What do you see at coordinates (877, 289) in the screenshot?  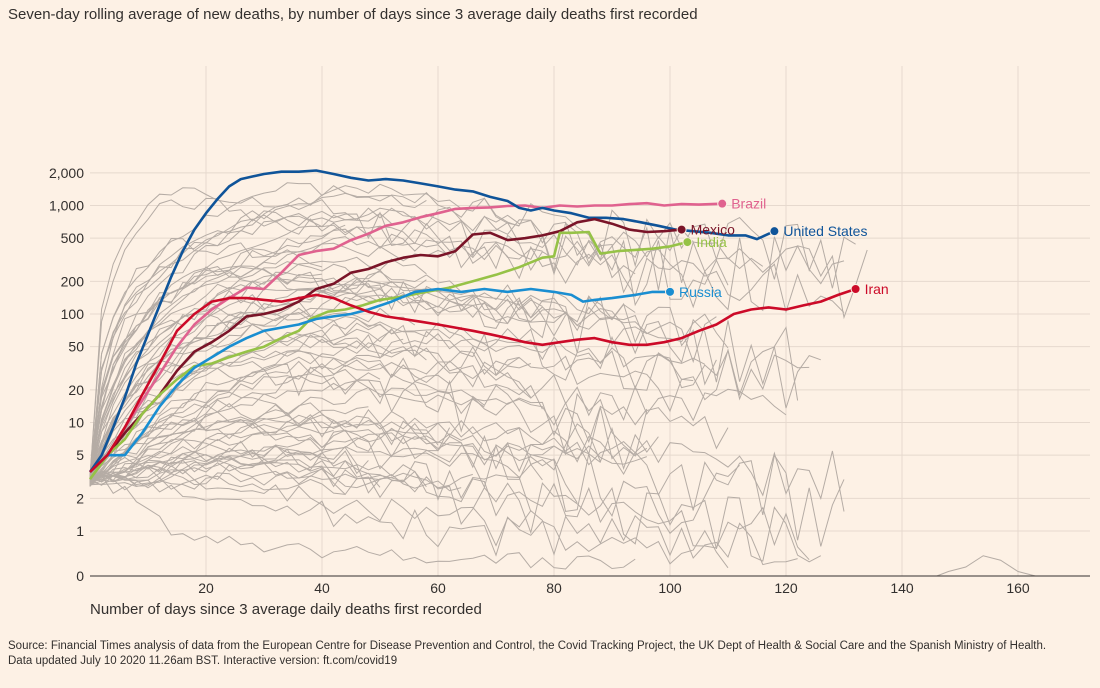 I see `series-label: Iran` at bounding box center [877, 289].